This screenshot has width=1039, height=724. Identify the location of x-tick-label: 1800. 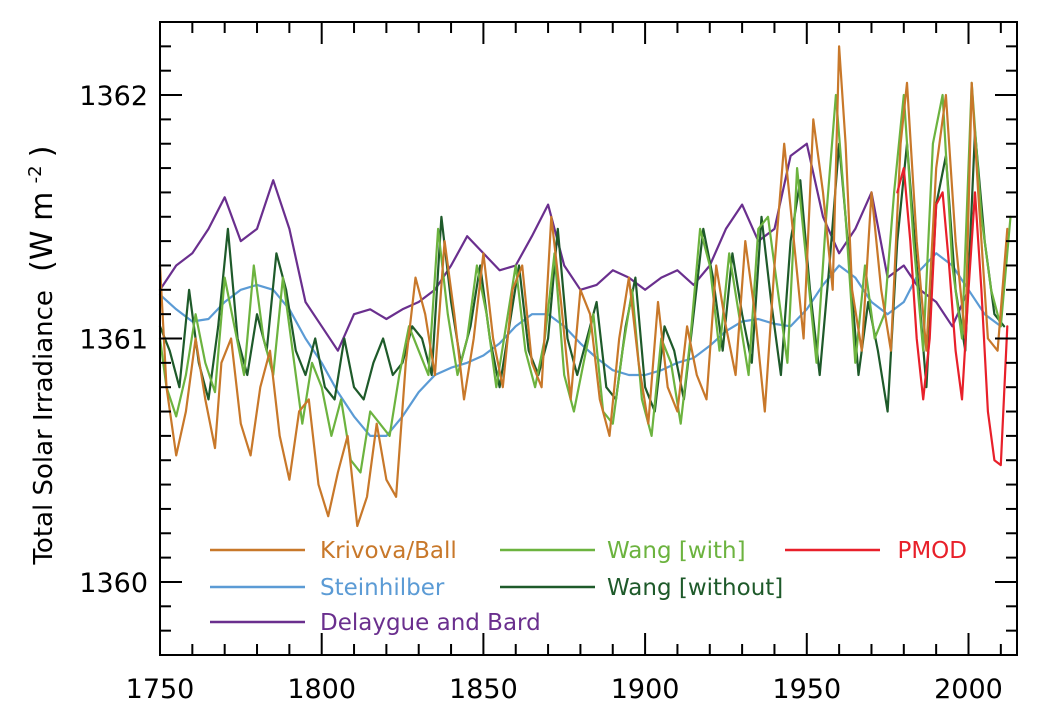
(321, 689).